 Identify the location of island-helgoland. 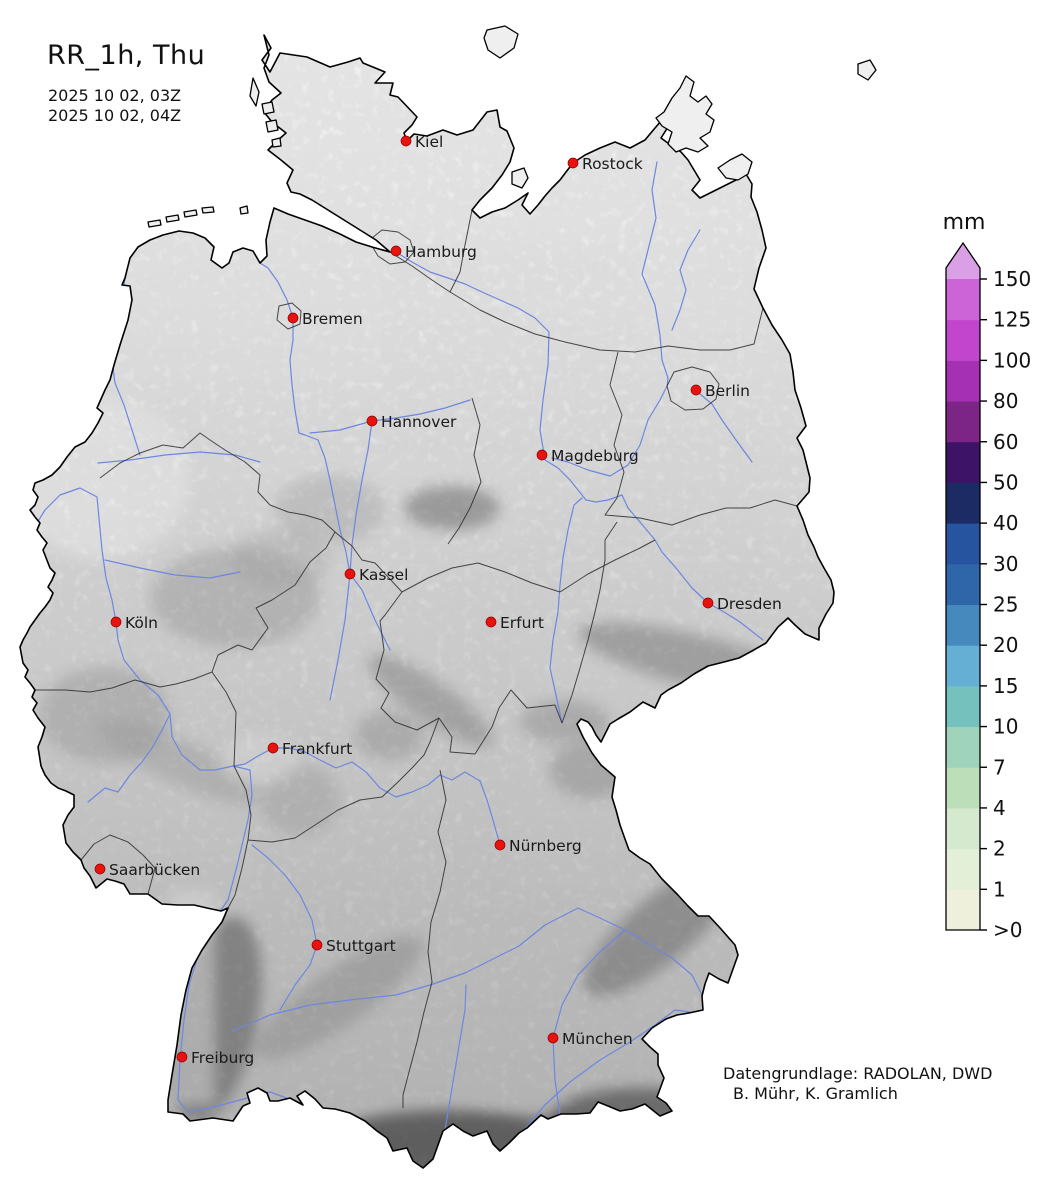
(244, 210).